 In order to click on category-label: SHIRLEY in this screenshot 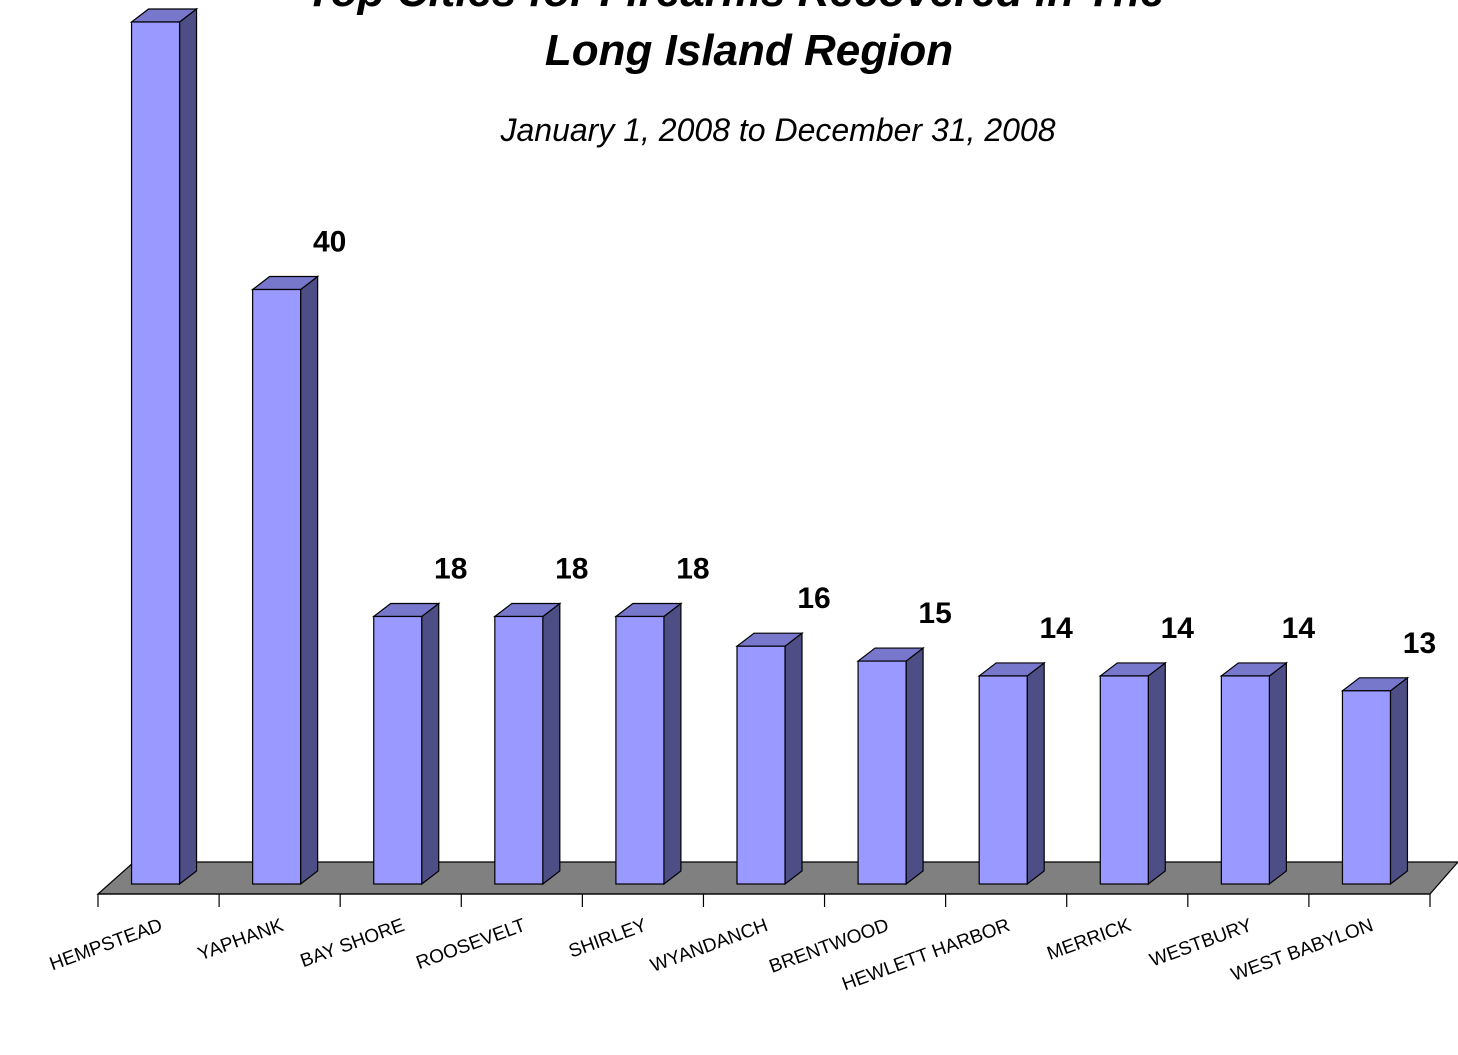, I will do `click(608, 939)`.